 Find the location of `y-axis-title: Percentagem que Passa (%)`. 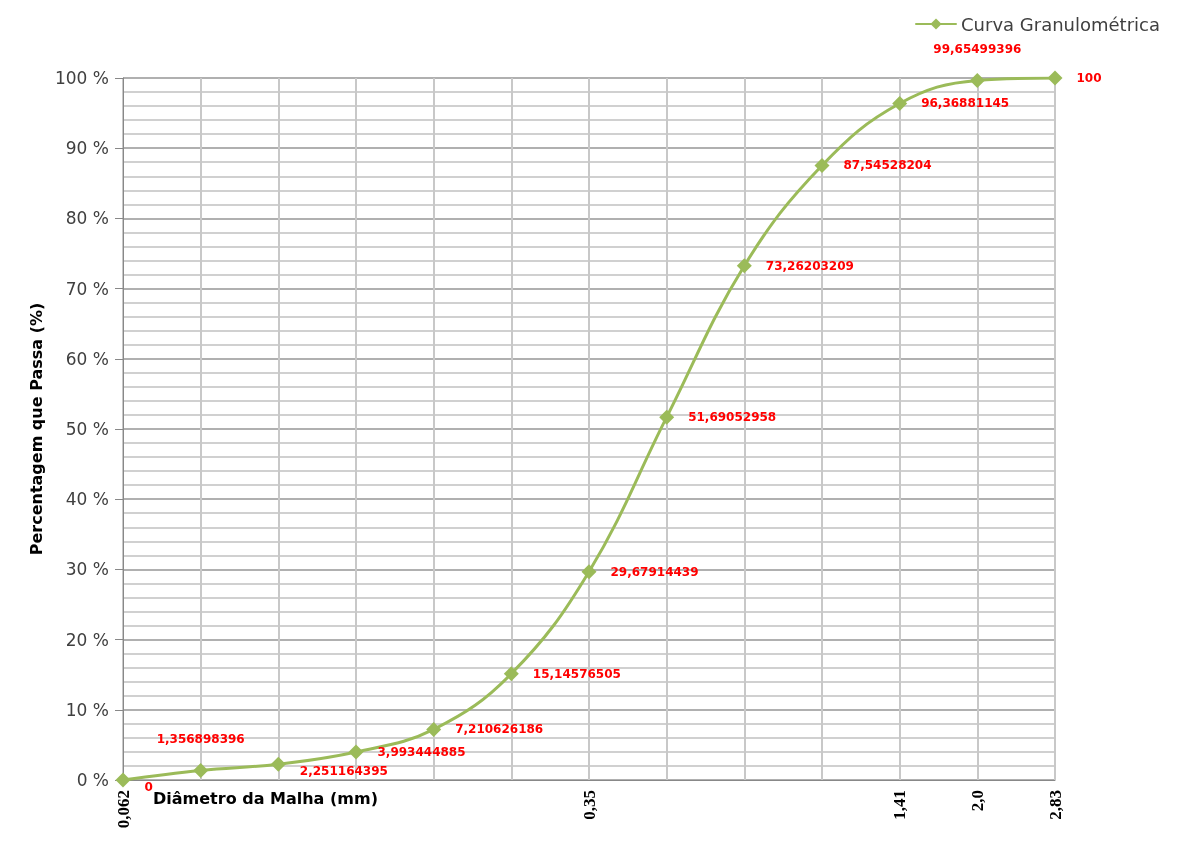

y-axis-title: Percentagem que Passa (%) is located at coordinates (36, 429).